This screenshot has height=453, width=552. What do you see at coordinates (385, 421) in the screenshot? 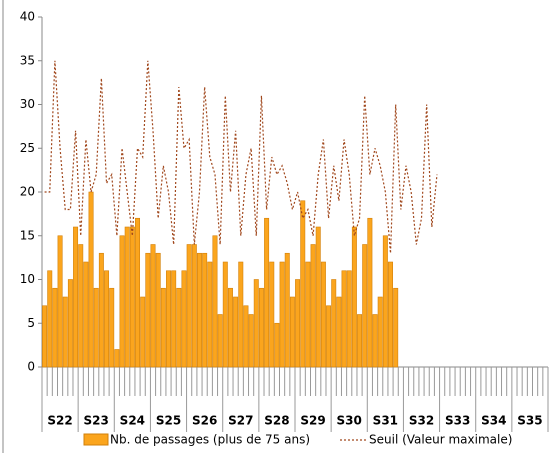
I see `week-label: S31` at bounding box center [385, 421].